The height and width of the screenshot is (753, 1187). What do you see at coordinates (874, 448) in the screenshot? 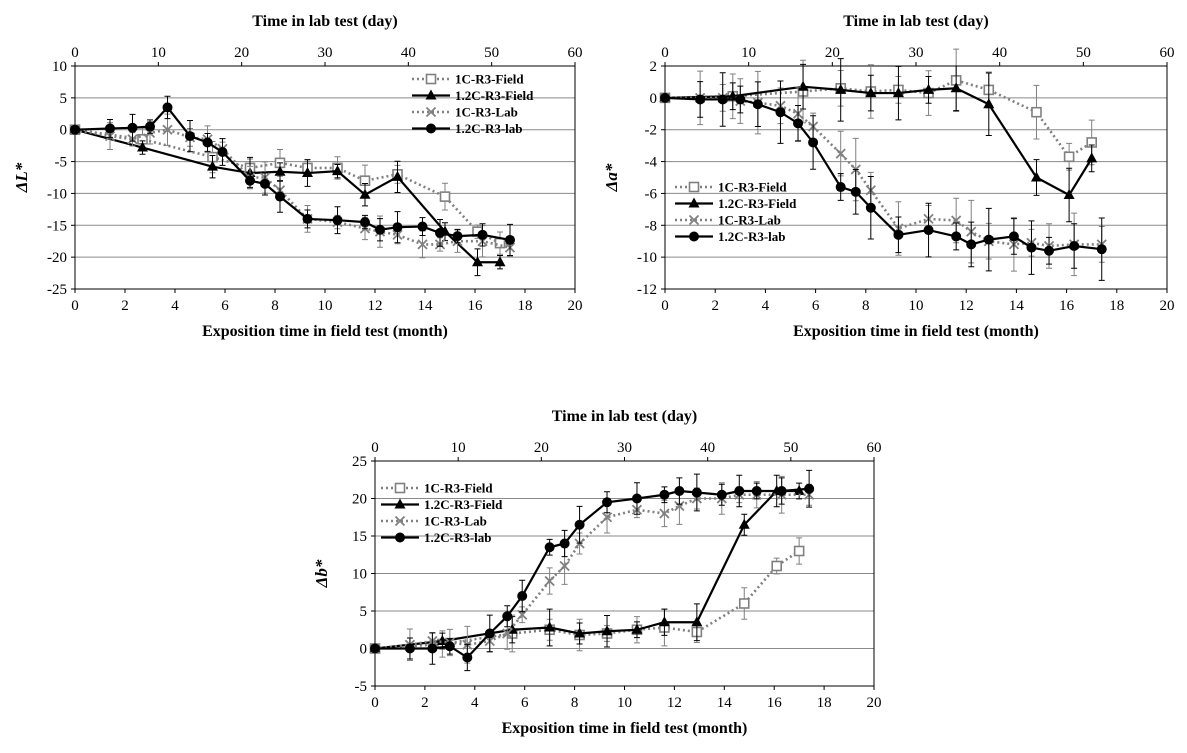
I see `x2-tick-label: 60` at bounding box center [874, 448].